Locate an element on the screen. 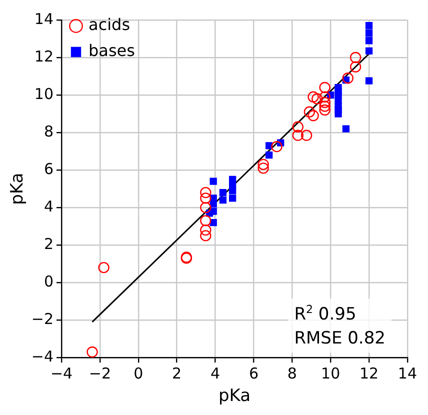 This screenshot has height=415, width=428. y-tick-label: 10 is located at coordinates (44, 93).